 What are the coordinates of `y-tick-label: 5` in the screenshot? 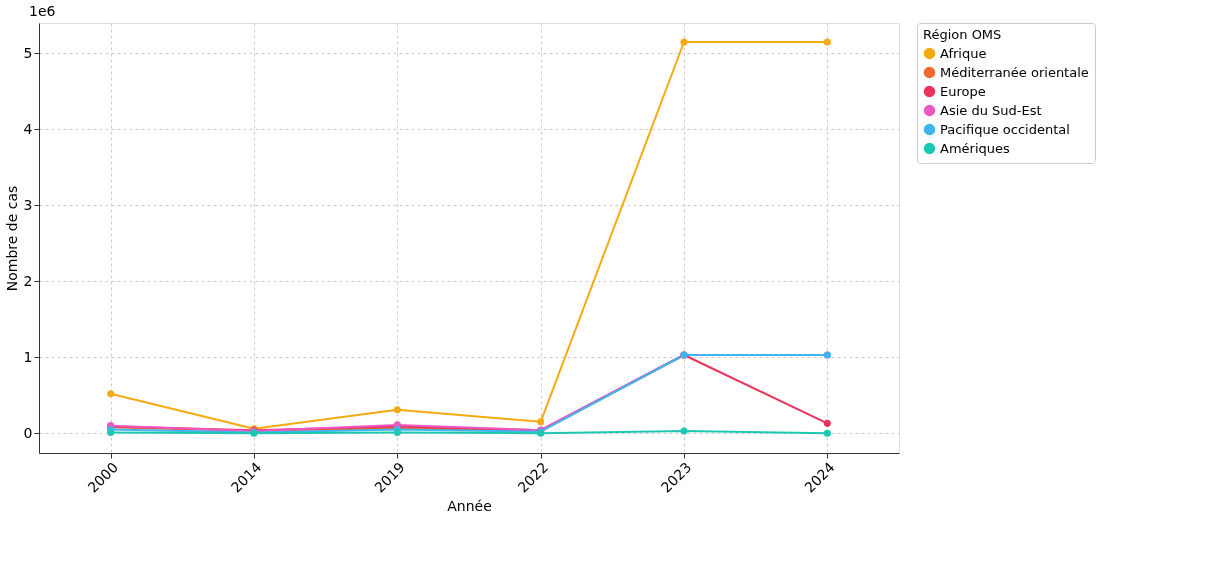 It's located at (28, 52).